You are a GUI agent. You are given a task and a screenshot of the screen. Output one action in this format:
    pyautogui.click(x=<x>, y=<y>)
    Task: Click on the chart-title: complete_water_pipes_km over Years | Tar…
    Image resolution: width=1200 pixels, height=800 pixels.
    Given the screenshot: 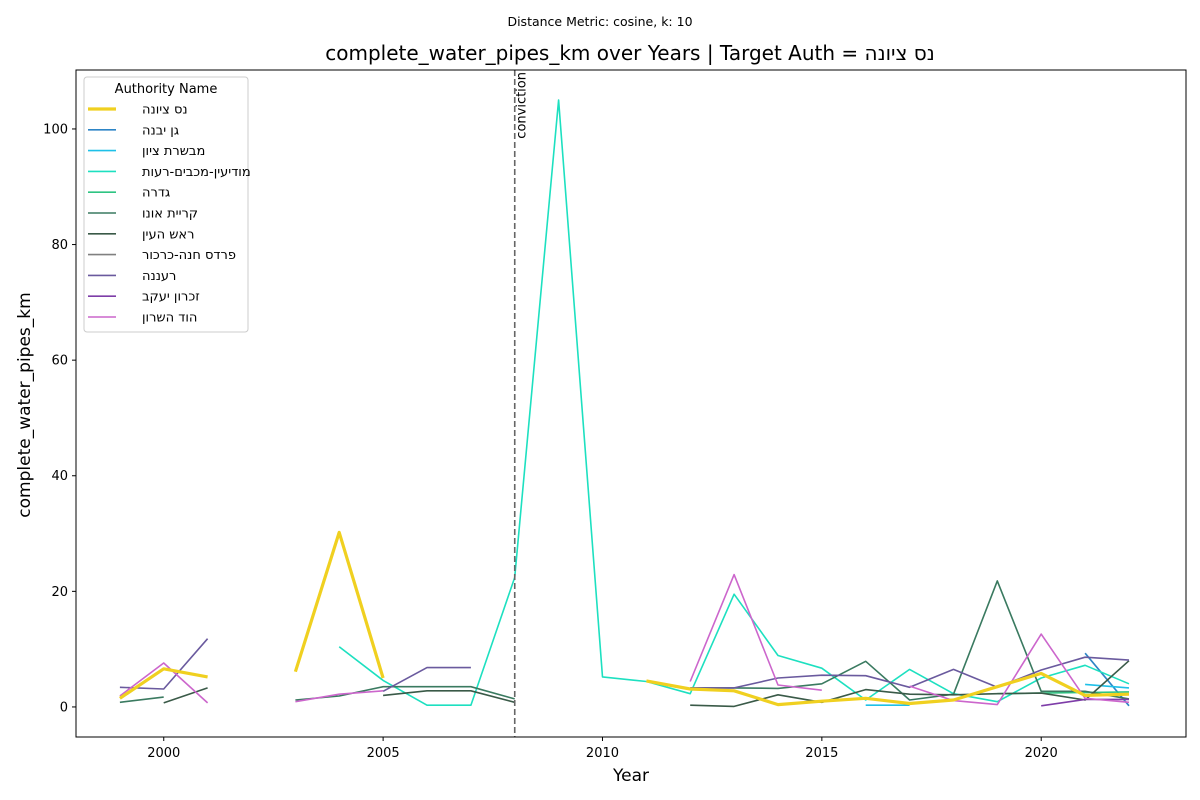 What is the action you would take?
    pyautogui.click(x=629, y=53)
    